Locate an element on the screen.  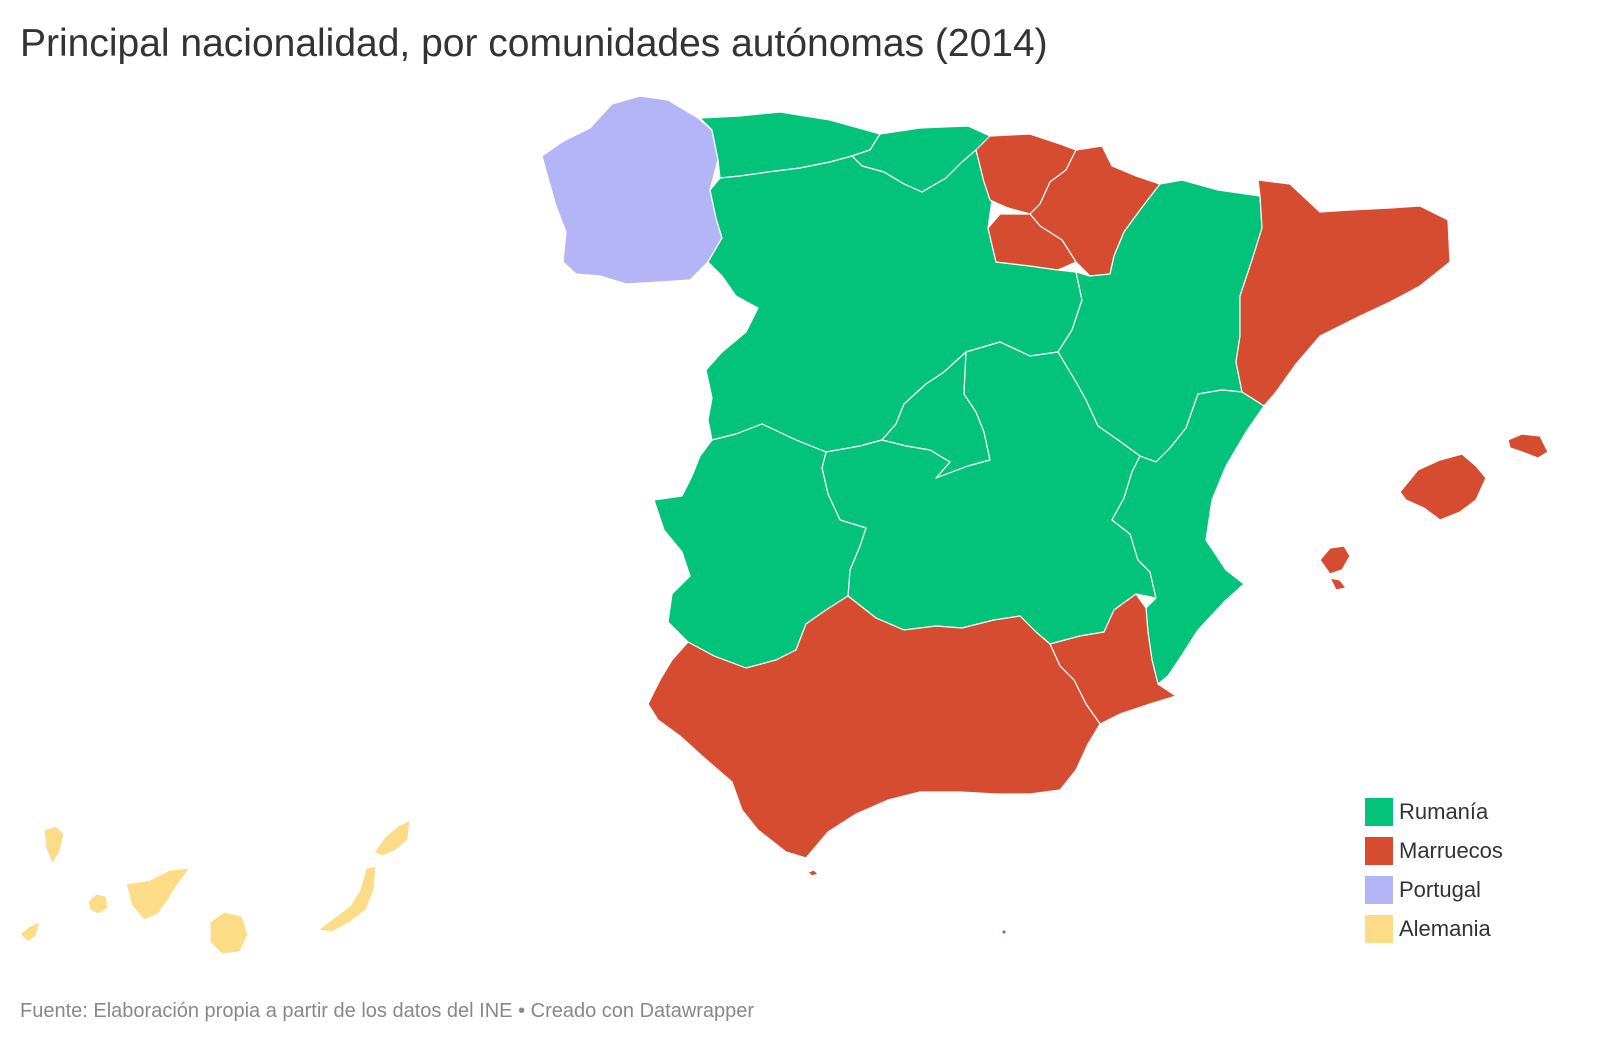
legend-label: Alemania is located at coordinates (1445, 928).